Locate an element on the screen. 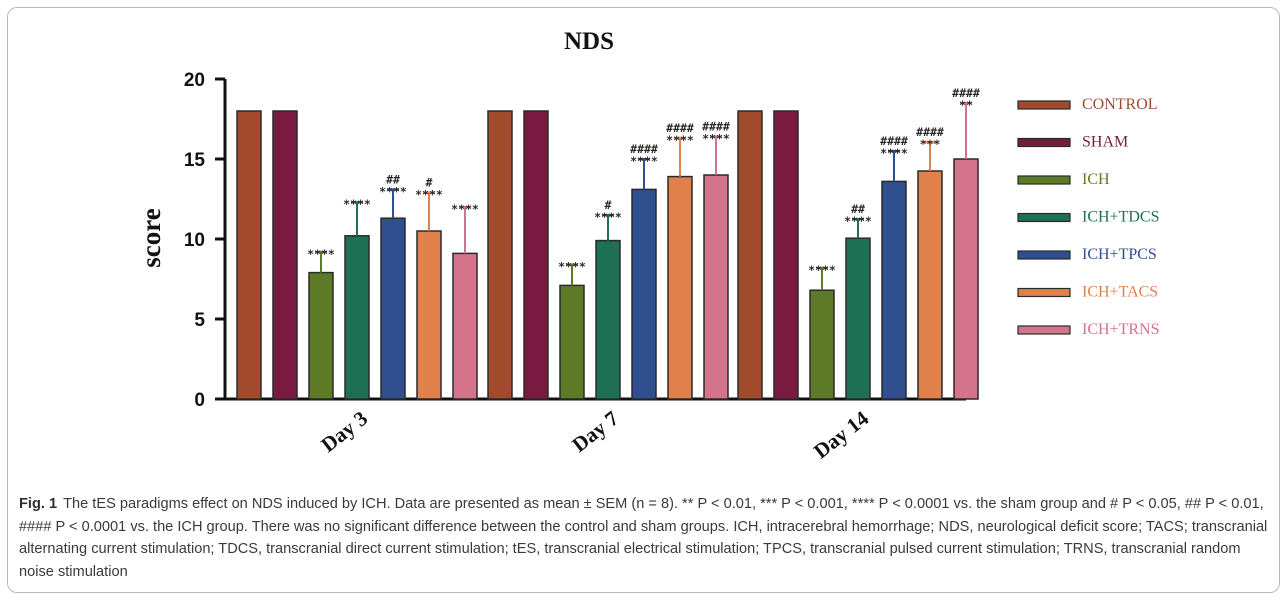 The height and width of the screenshot is (598, 1287). legend-label: ICH is located at coordinates (1096, 179).